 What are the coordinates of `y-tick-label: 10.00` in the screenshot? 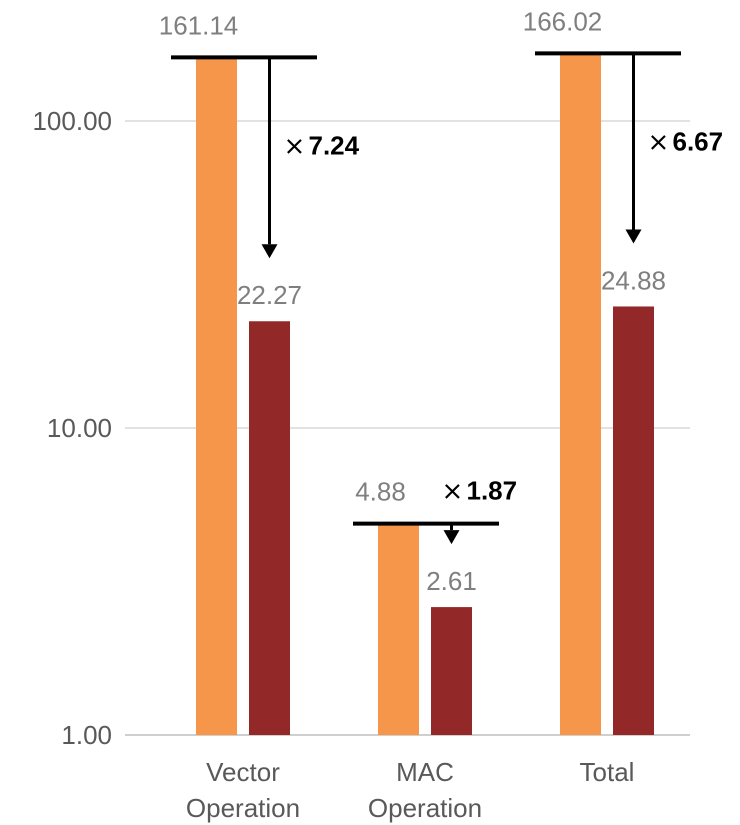 It's located at (79, 428).